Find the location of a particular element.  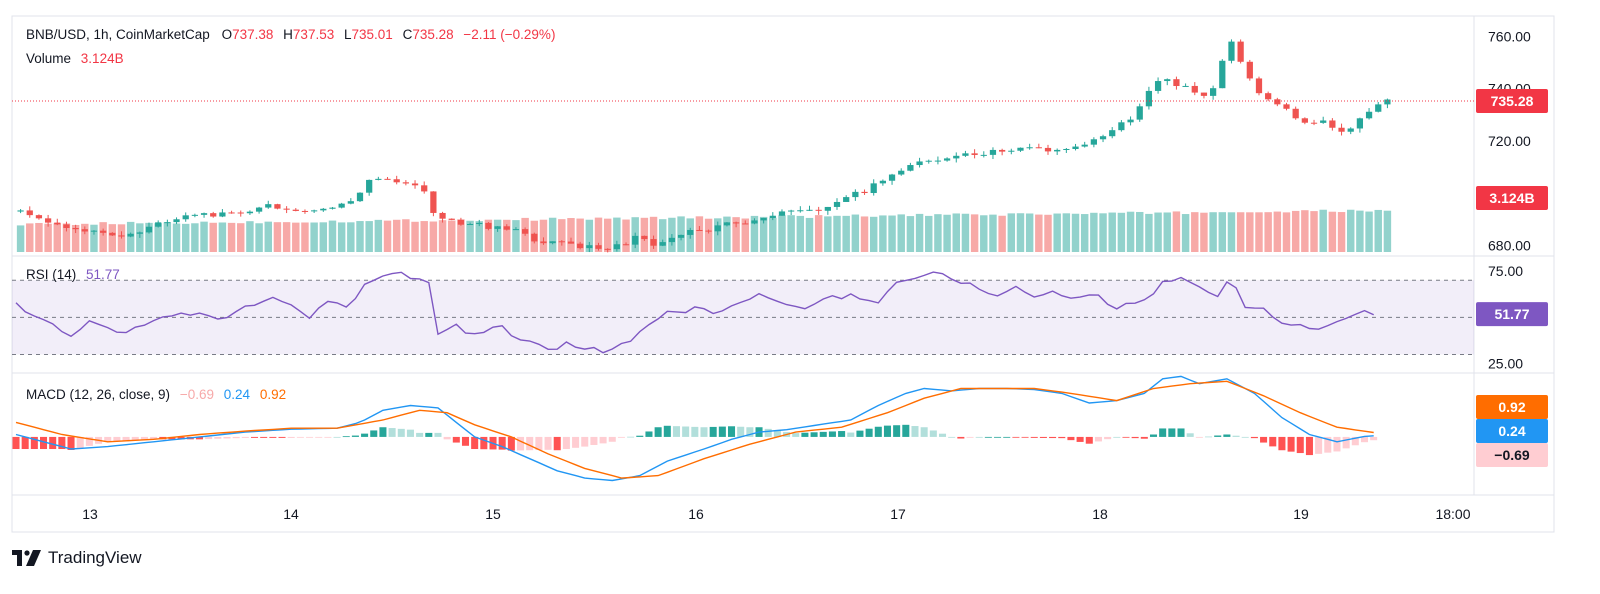

macd-legend: MACD (12, 26, close, 9) −0.69 0.24 0.92 is located at coordinates (156, 394).